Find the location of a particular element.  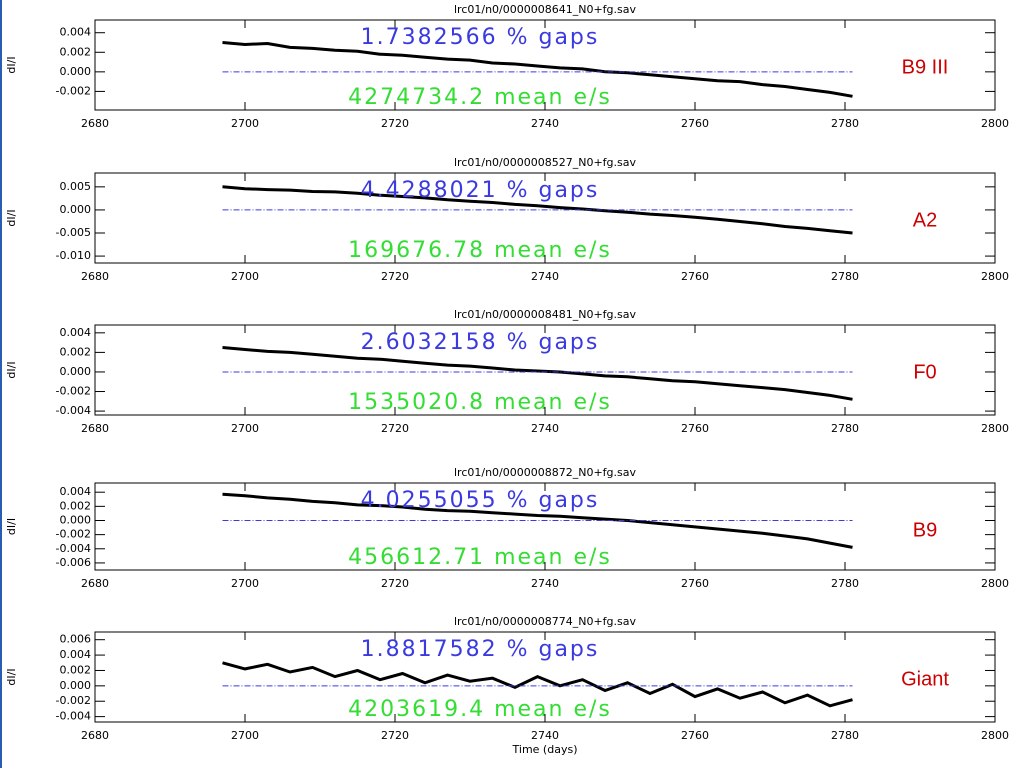

x-axis-label: Time (days) is located at coordinates (545, 749).